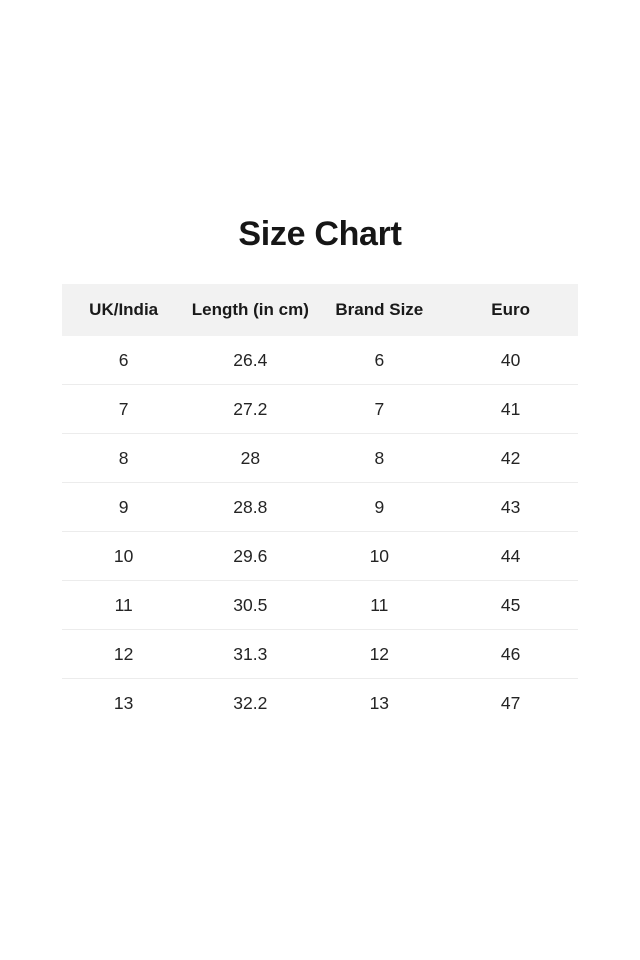  Describe the element at coordinates (320, 703) in the screenshot. I see `table-row: 13 32.2 13 47` at that location.